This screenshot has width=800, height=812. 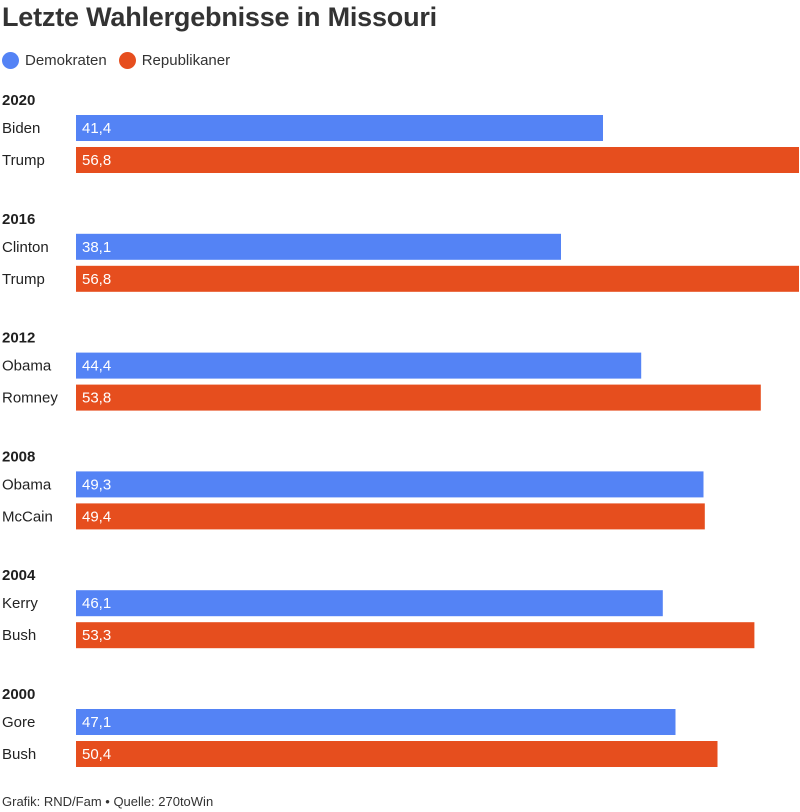 I want to click on value-label: 46,1, so click(x=96, y=603).